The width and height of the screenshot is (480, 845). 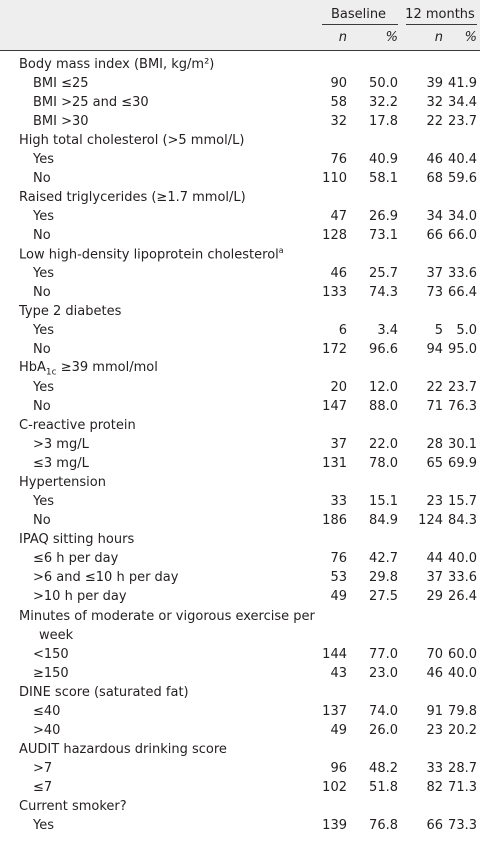 I want to click on row-label: High total cholesterol (>5 mmol/L), so click(x=132, y=140).